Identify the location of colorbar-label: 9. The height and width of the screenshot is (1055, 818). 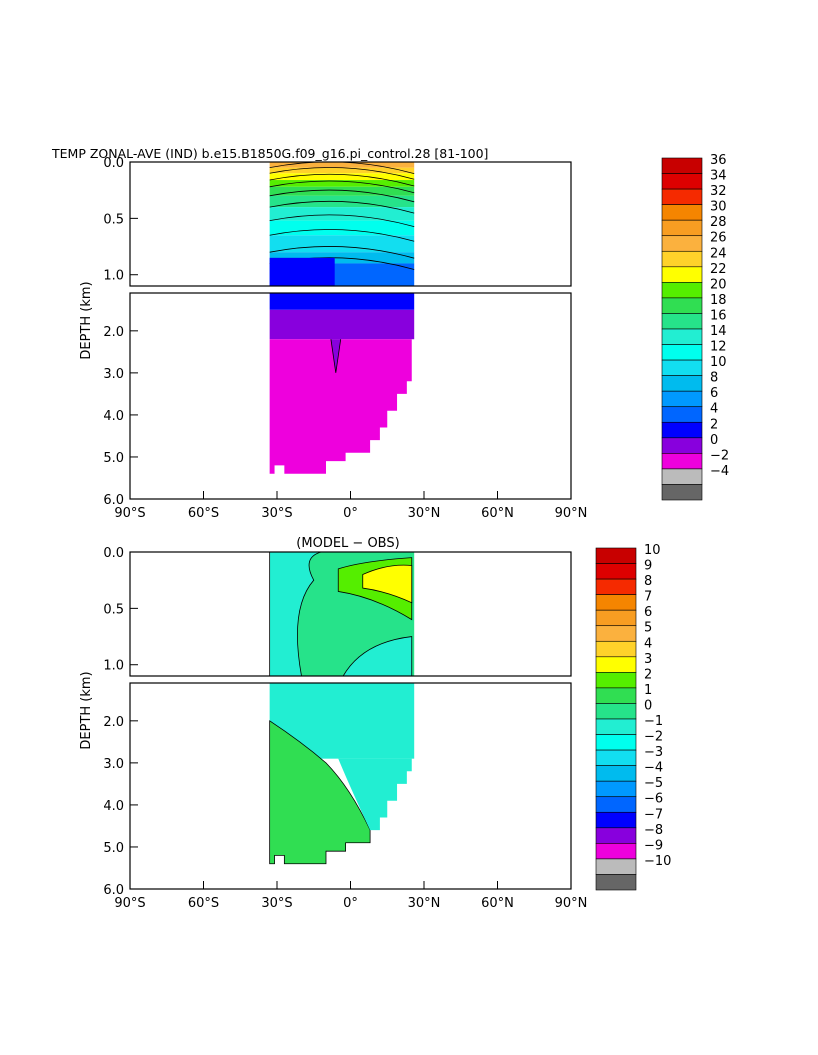
(648, 566).